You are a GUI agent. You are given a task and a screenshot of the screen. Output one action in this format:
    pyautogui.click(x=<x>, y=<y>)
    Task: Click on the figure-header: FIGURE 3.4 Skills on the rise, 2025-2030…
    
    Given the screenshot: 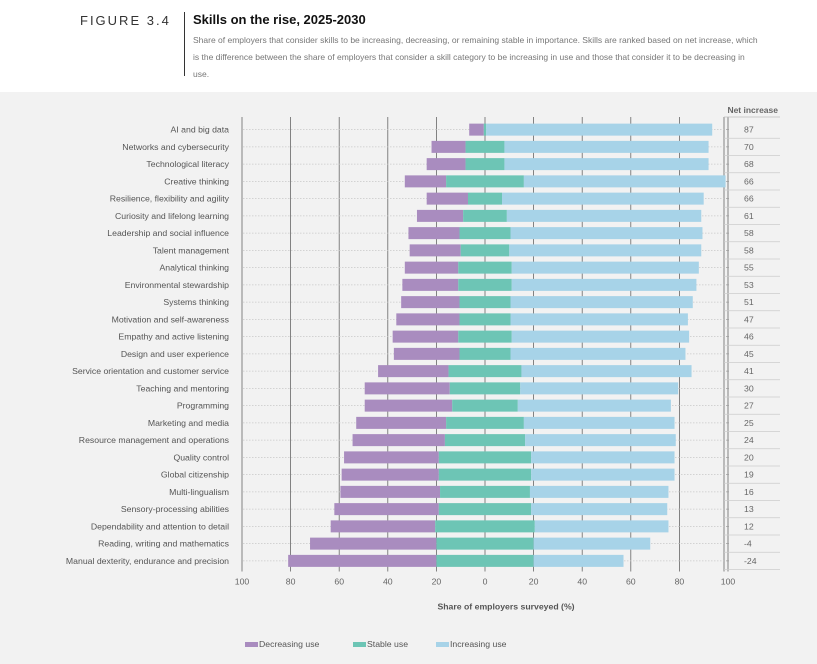 What is the action you would take?
    pyautogui.click(x=408, y=46)
    